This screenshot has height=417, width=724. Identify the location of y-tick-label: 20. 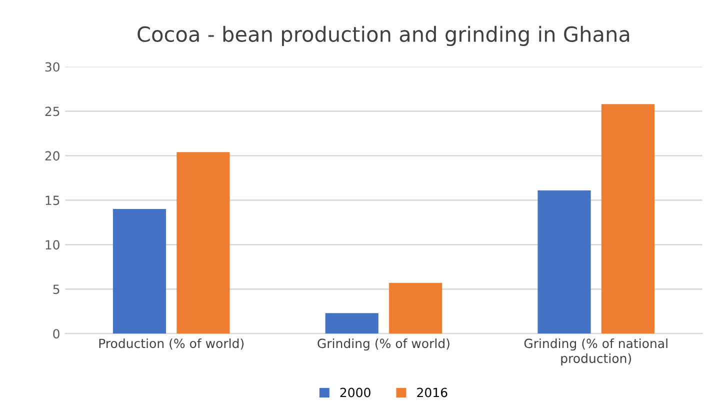
(52, 156).